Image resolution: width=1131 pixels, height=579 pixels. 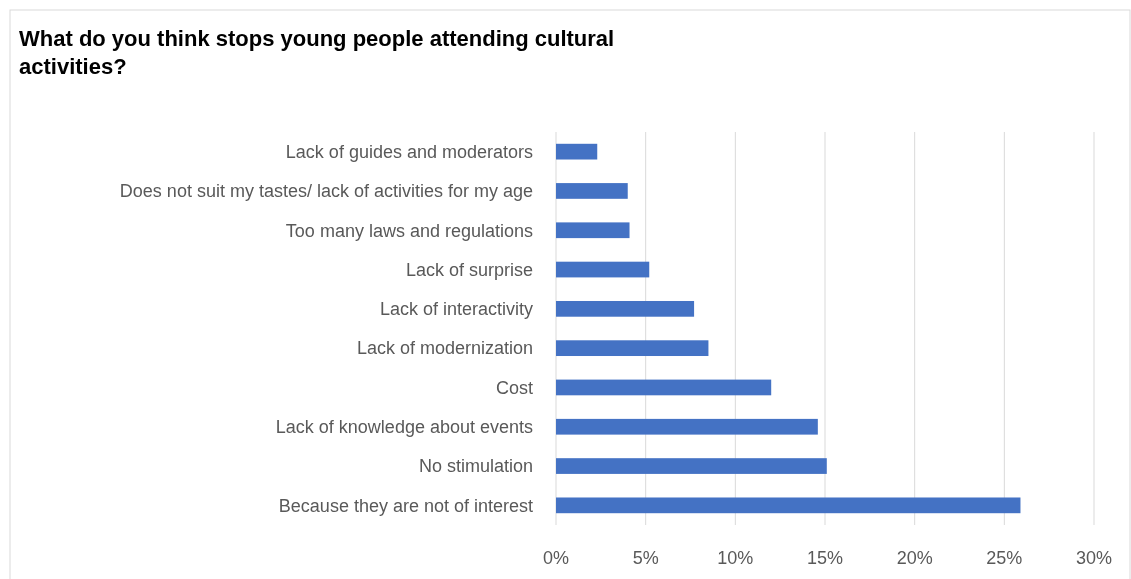 I want to click on y-tick-label: Does not suit my tastes/ lack of activities for my age, so click(x=326, y=191).